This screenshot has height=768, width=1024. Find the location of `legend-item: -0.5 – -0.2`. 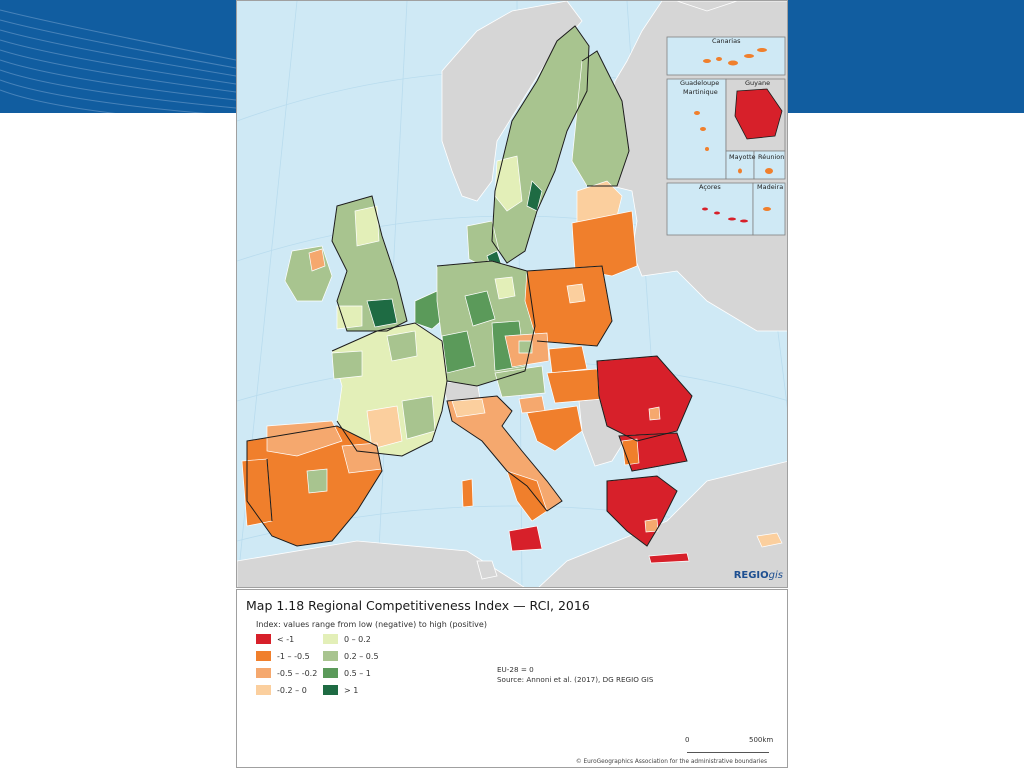

legend-item: -0.5 – -0.2 is located at coordinates (286, 673).